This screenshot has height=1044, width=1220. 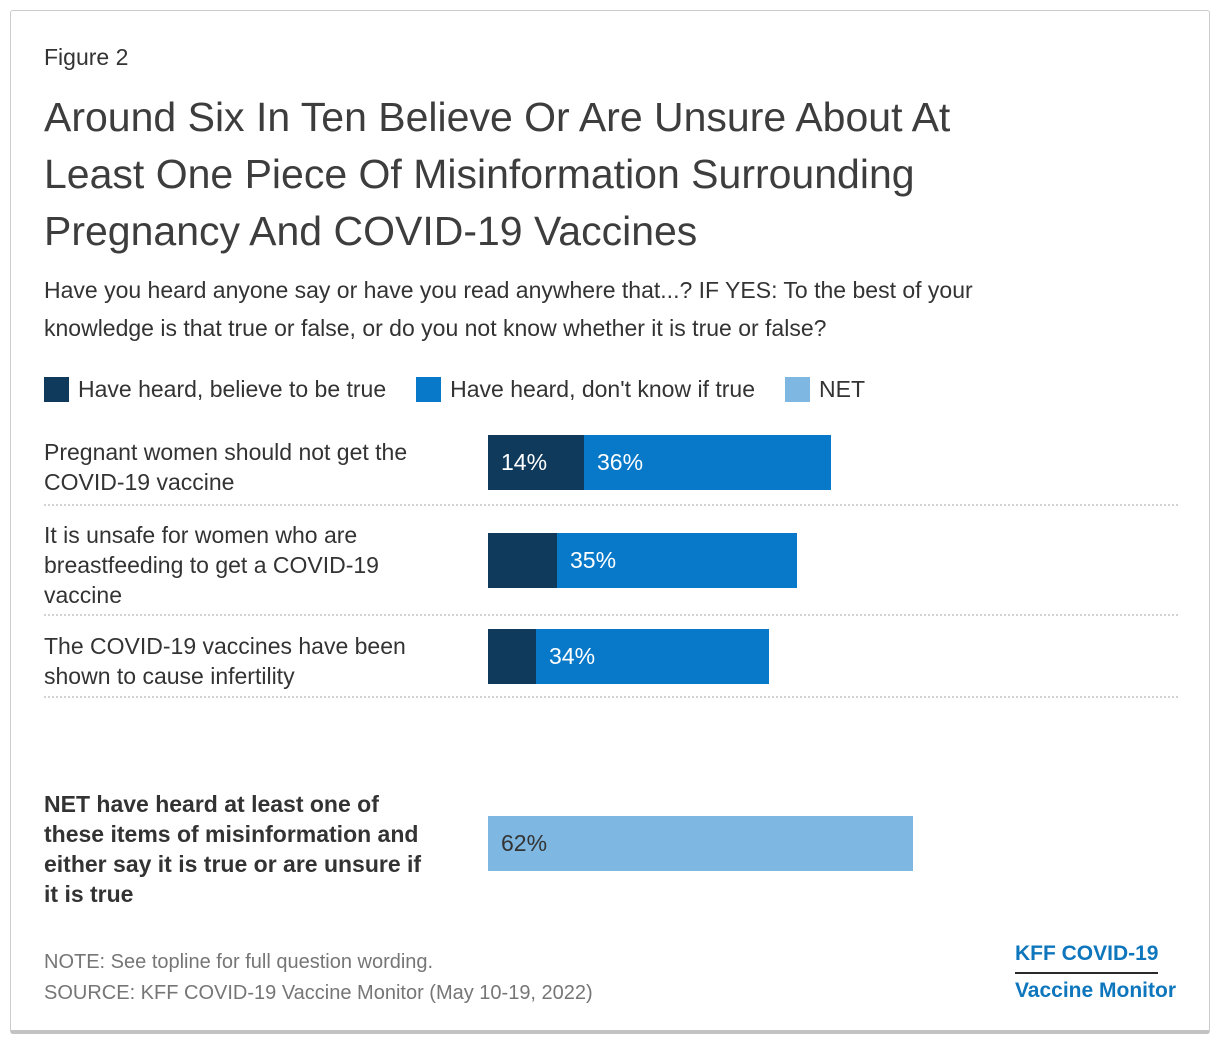 What do you see at coordinates (652, 656) in the screenshot?
I see `bar-segment: 34%` at bounding box center [652, 656].